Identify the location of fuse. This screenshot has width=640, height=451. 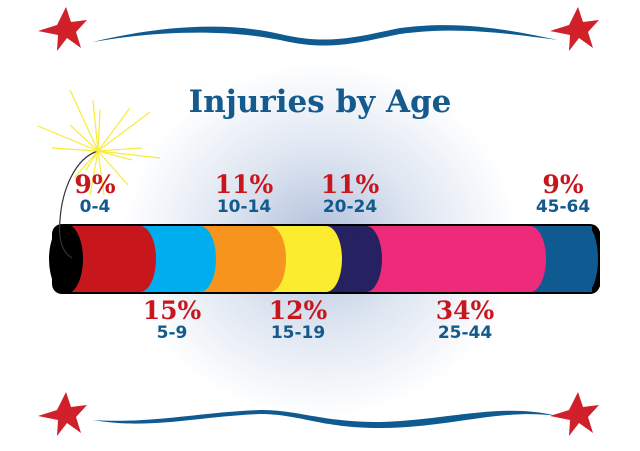
(78, 204).